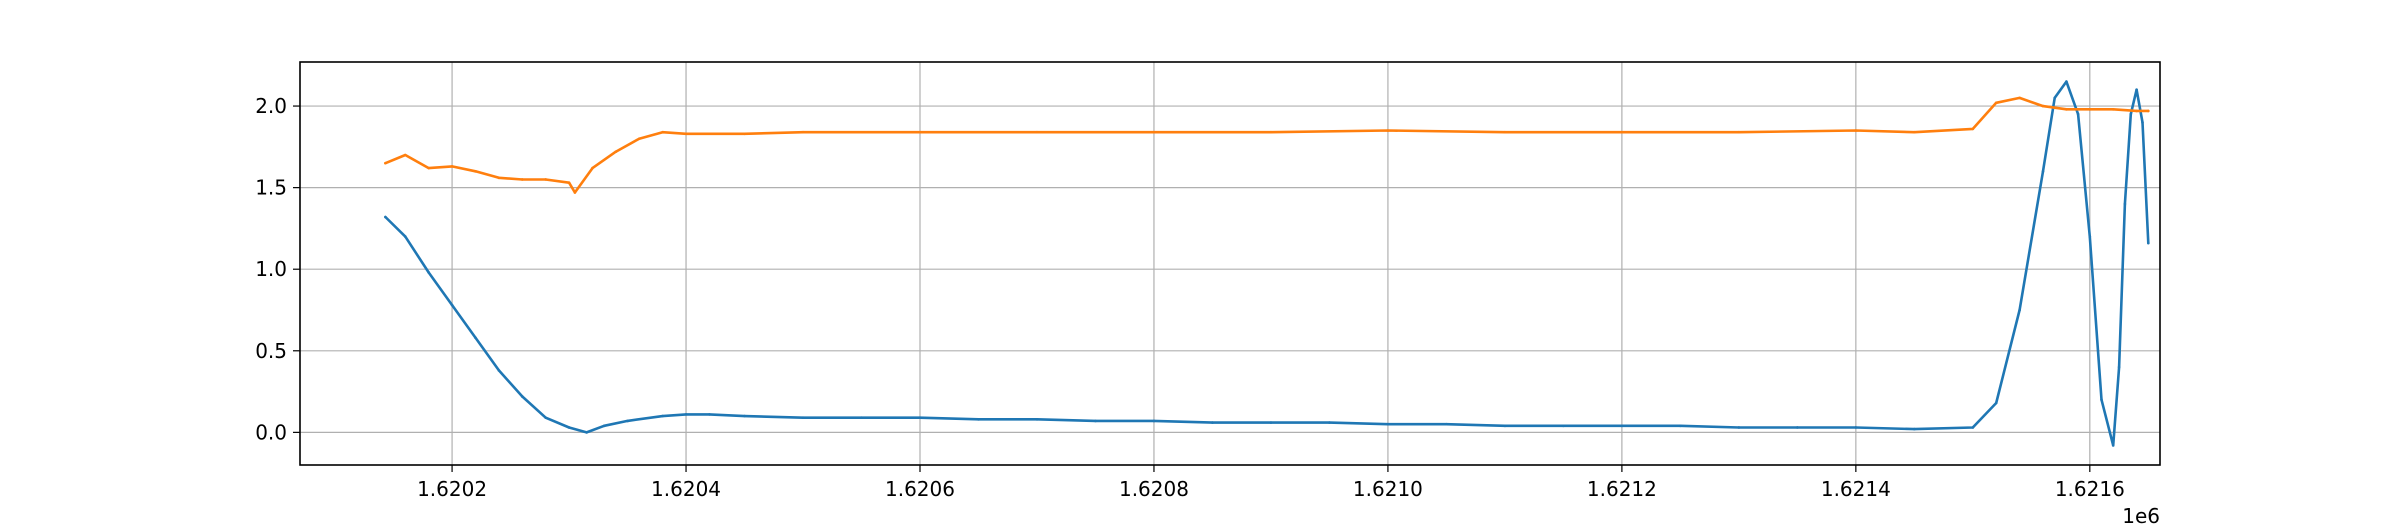 Image resolution: width=2400 pixels, height=525 pixels. What do you see at coordinates (2090, 489) in the screenshot?
I see `x-tick-label: 1.6216` at bounding box center [2090, 489].